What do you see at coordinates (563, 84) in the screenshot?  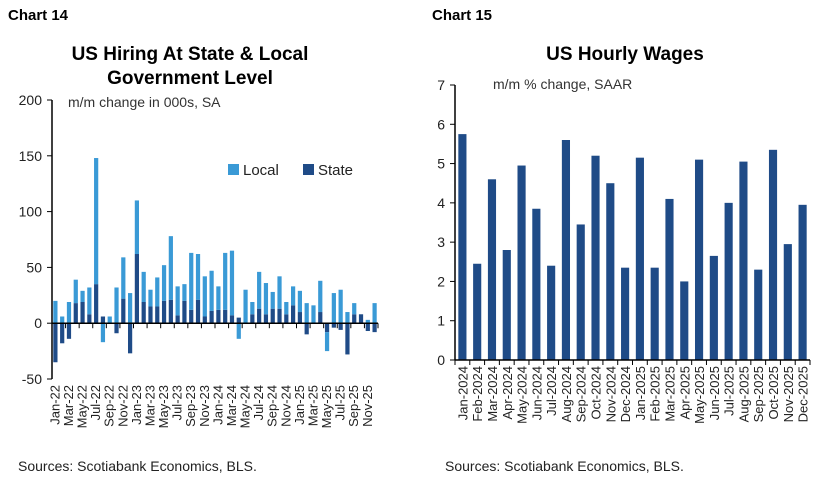 I see `chart15-subtitle: m/m % change, SAAR` at bounding box center [563, 84].